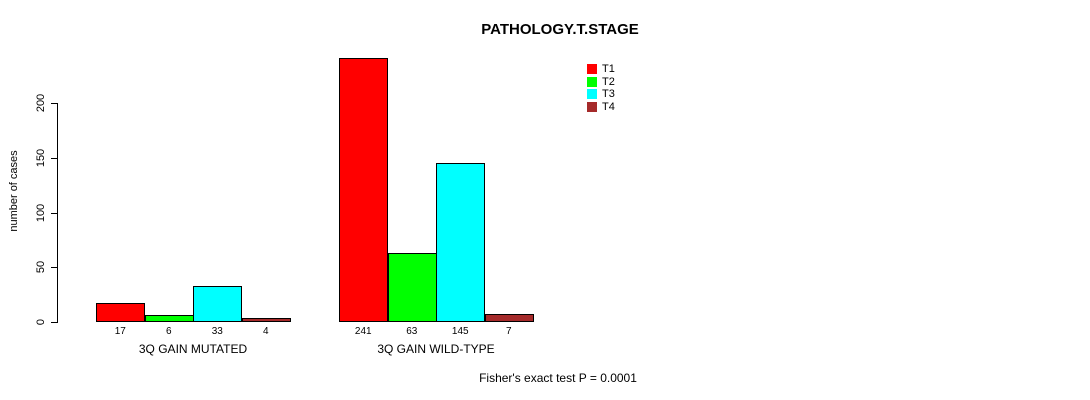 The height and width of the screenshot is (400, 1090). I want to click on y-axis-line, so click(57, 213).